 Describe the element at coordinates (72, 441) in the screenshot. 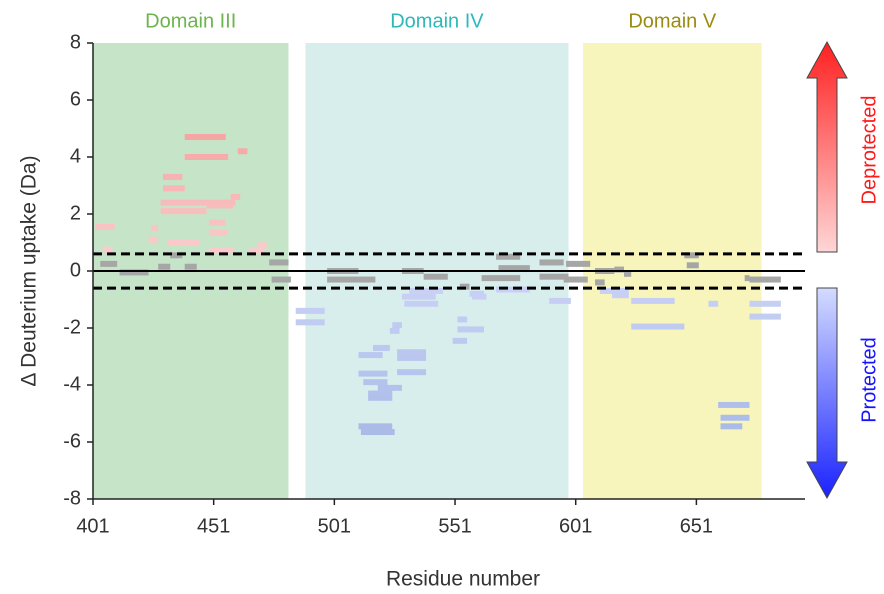

I see `y-tick-label: -6` at that location.